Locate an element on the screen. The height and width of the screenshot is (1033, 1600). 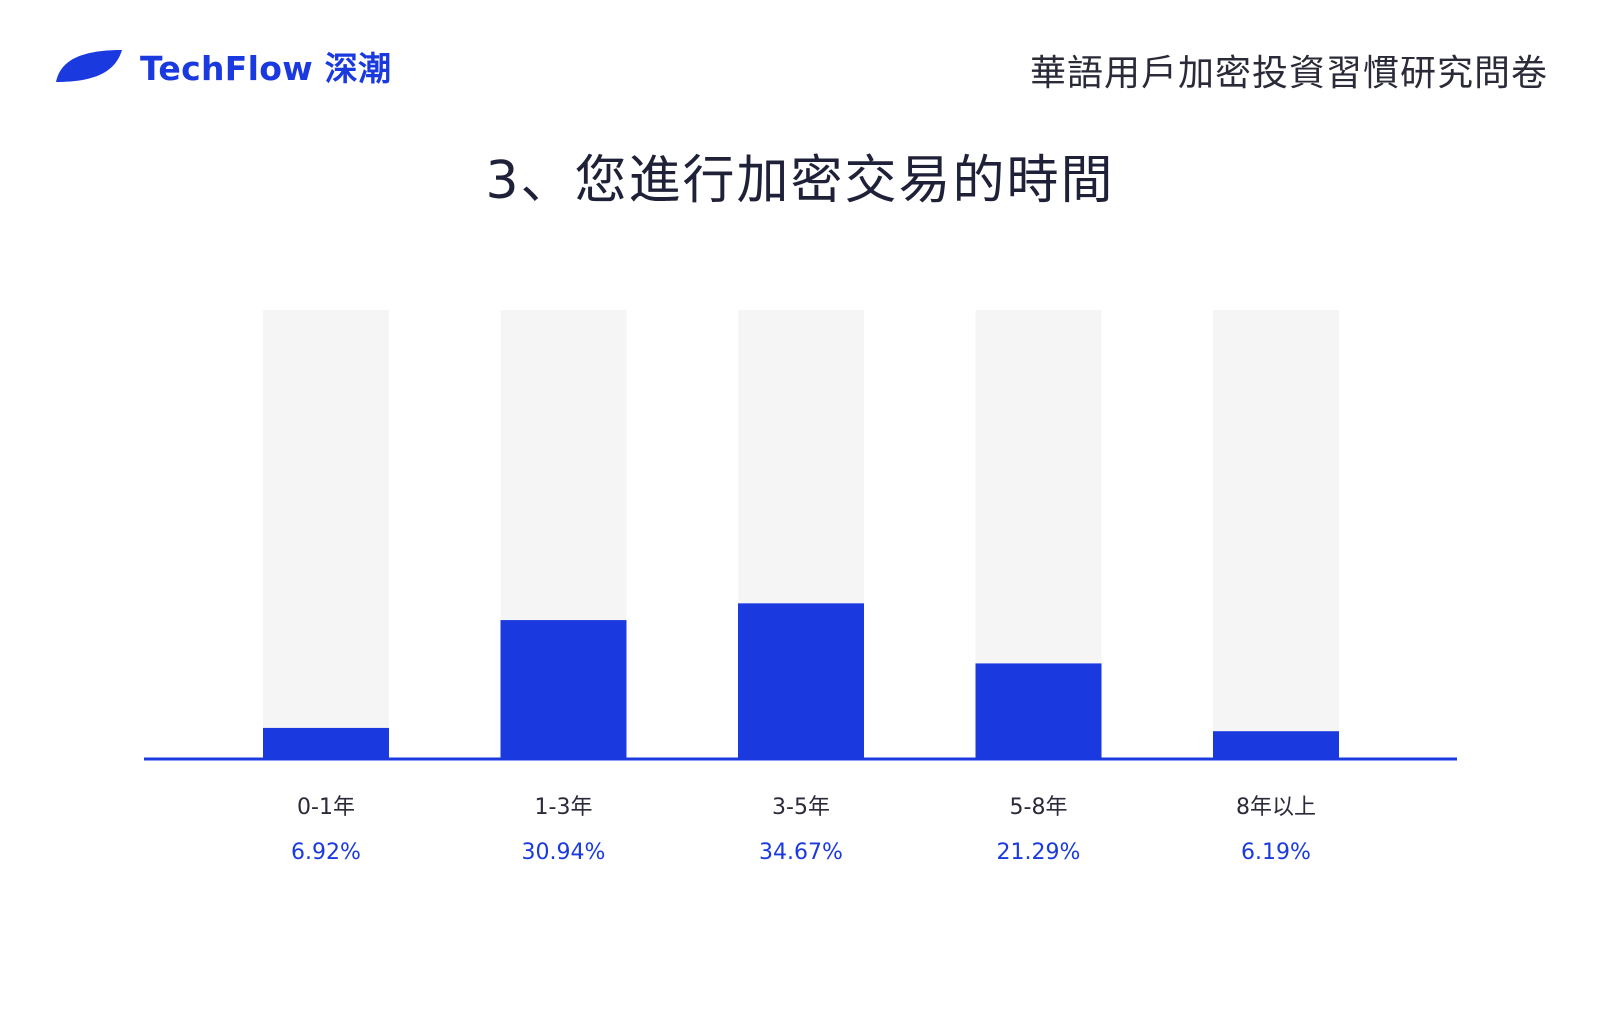
value-label: 30.94% is located at coordinates (564, 852).